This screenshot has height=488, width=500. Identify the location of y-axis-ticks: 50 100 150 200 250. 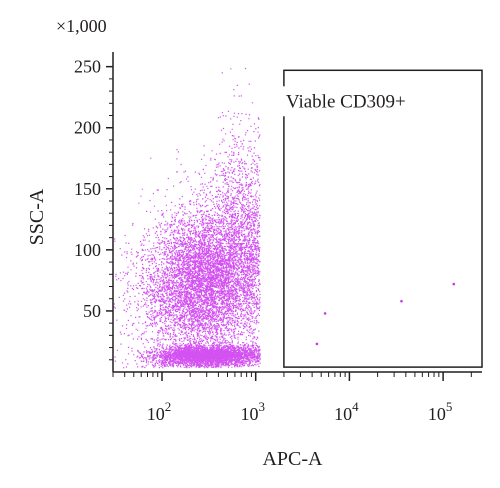
(93, 209).